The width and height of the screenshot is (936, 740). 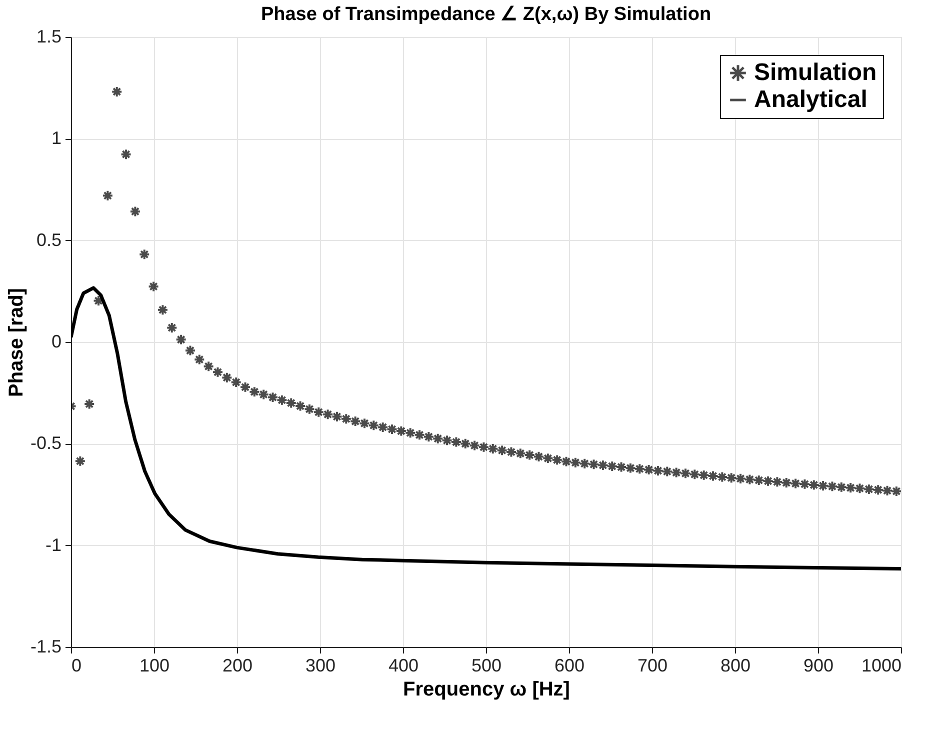 What do you see at coordinates (881, 666) in the screenshot?
I see `x-tick-label: 1000` at bounding box center [881, 666].